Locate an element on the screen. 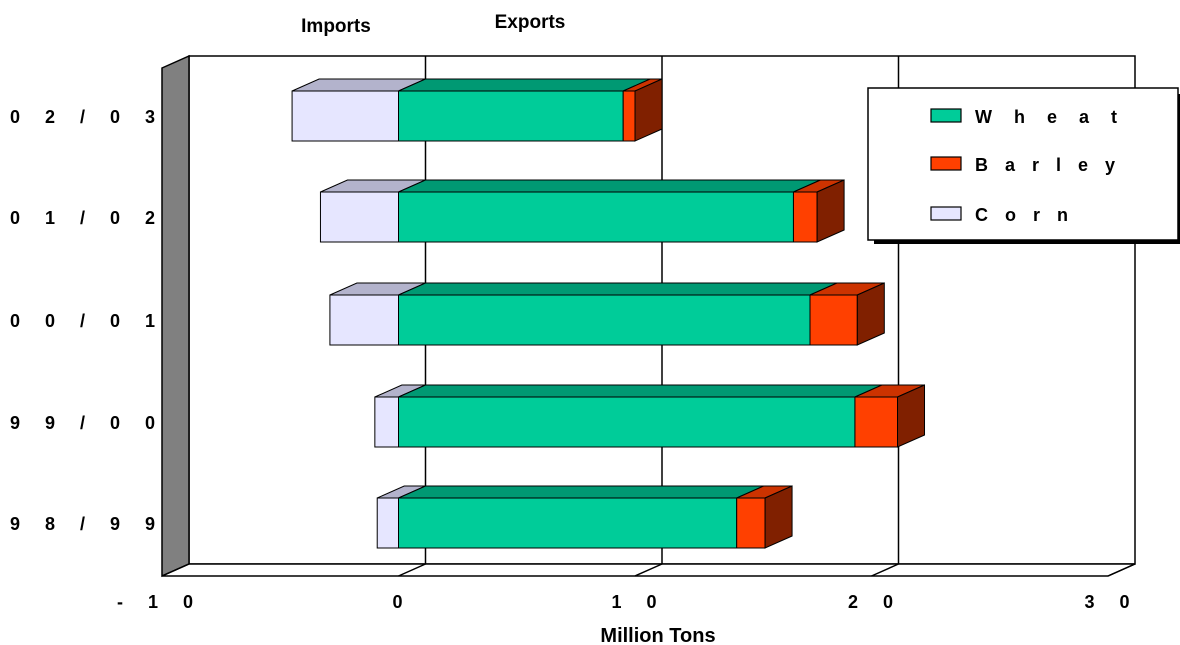 This screenshot has height=645, width=1180. category-label: 0 0 / 0 1 is located at coordinates (87, 321).